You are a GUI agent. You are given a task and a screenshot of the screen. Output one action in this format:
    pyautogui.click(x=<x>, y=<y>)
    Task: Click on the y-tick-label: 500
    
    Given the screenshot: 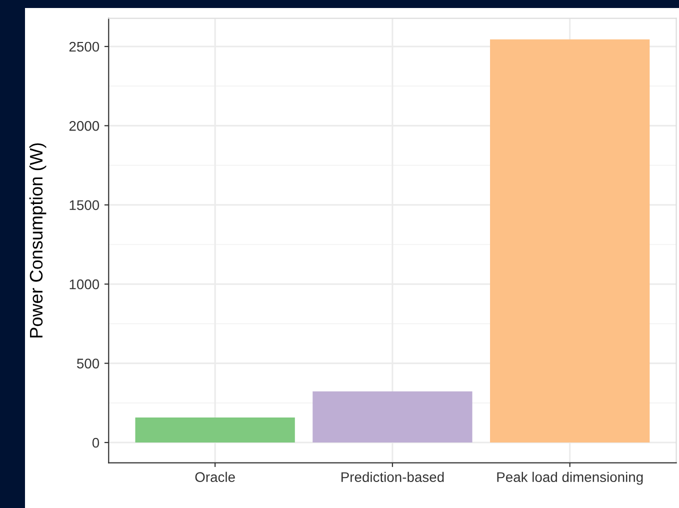 What is the action you would take?
    pyautogui.click(x=88, y=363)
    